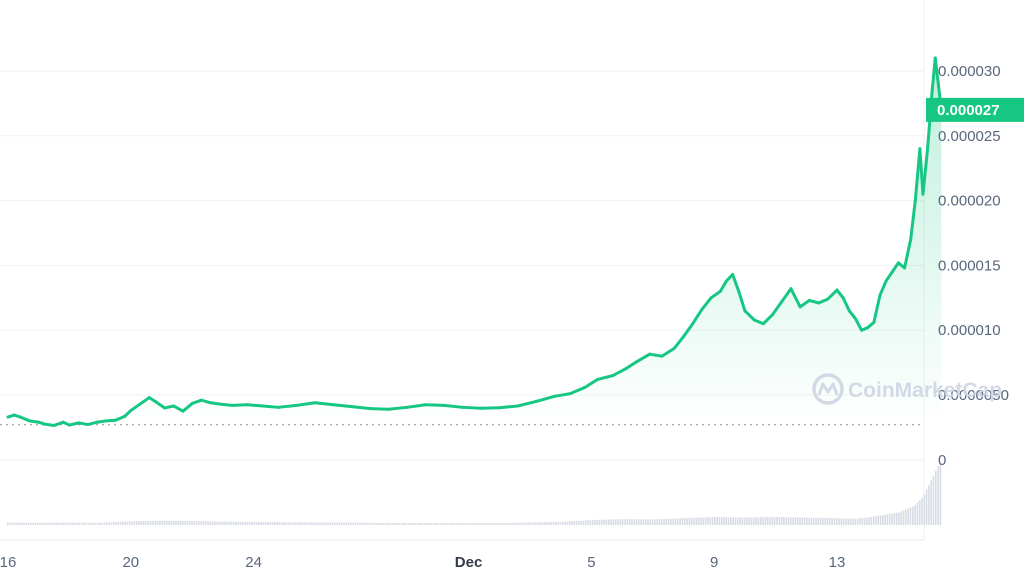 The height and width of the screenshot is (579, 1024). What do you see at coordinates (969, 265) in the screenshot?
I see `y-tick-label: 0.000015` at bounding box center [969, 265].